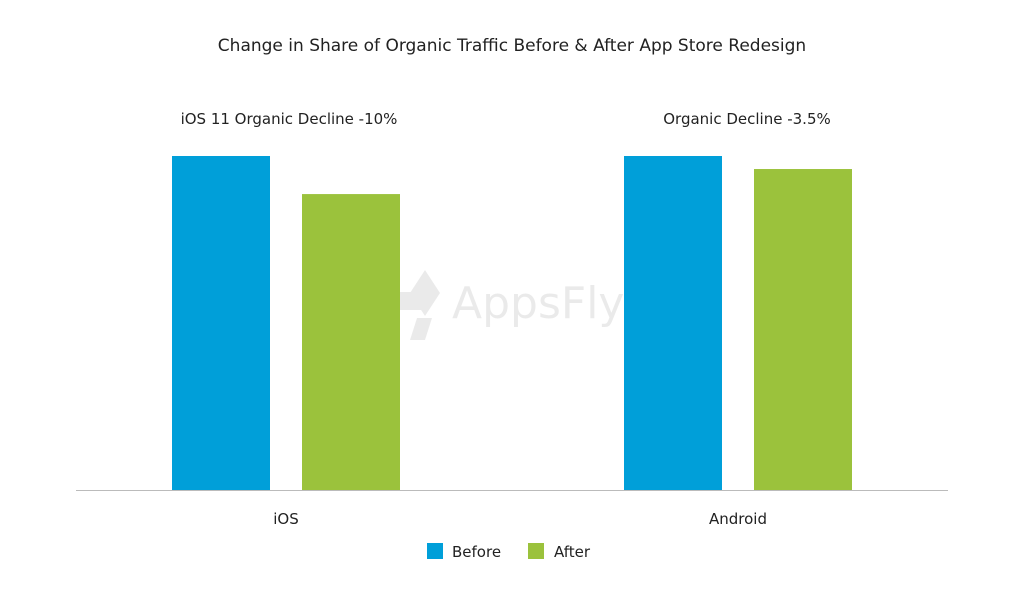 The width and height of the screenshot is (1024, 615). Describe the element at coordinates (803, 329) in the screenshot. I see `bar-android-after` at that location.